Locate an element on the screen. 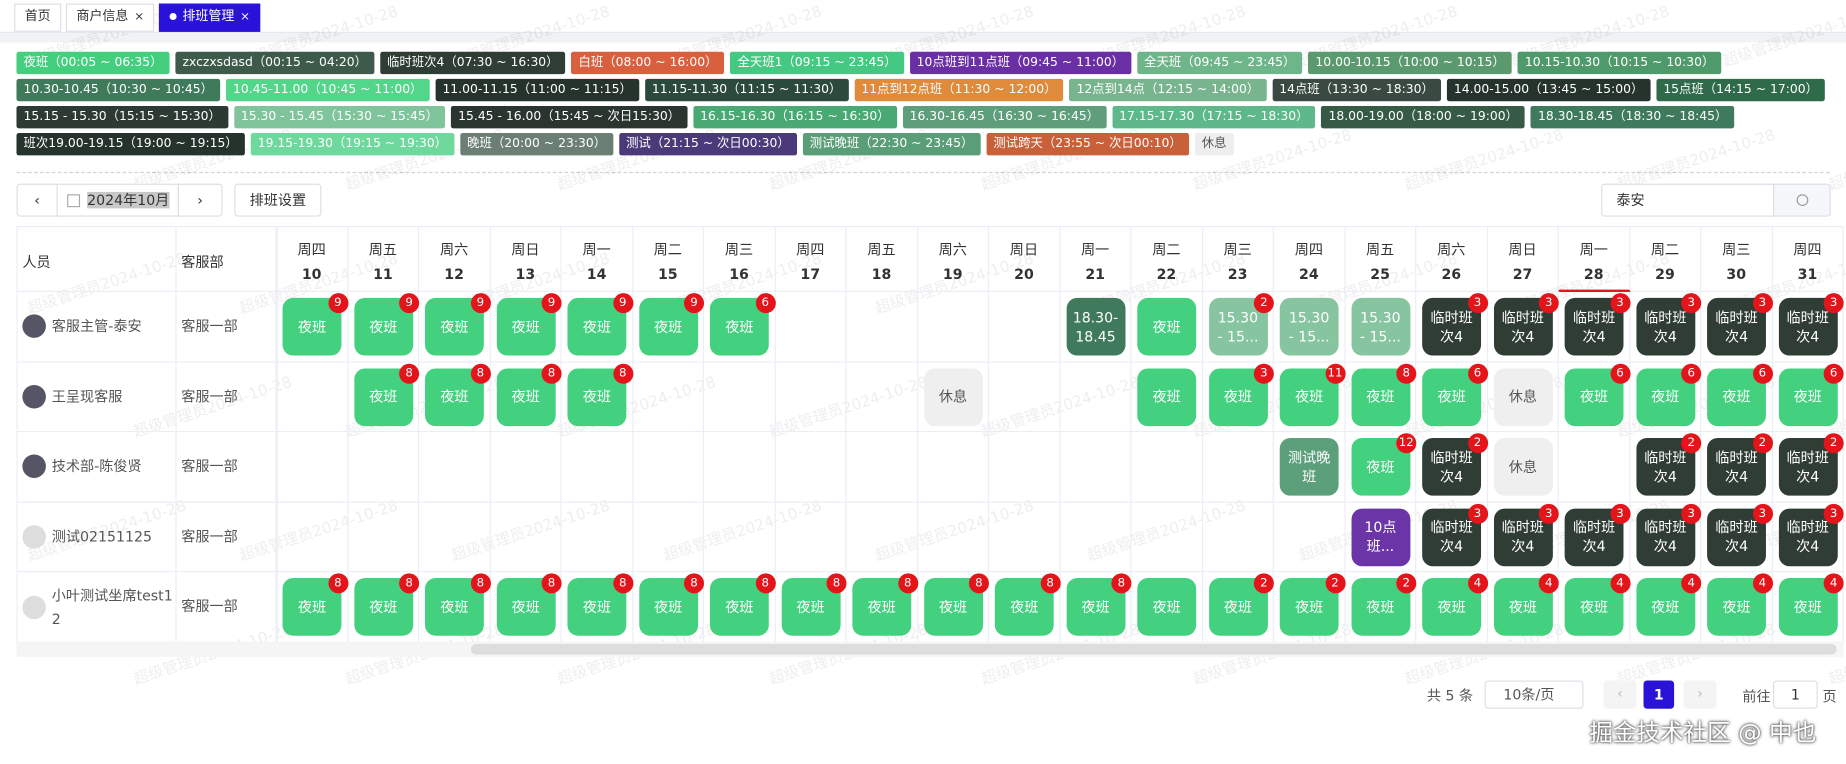 The height and width of the screenshot is (764, 1846). month-picker: 2024年10月 is located at coordinates (117, 200).